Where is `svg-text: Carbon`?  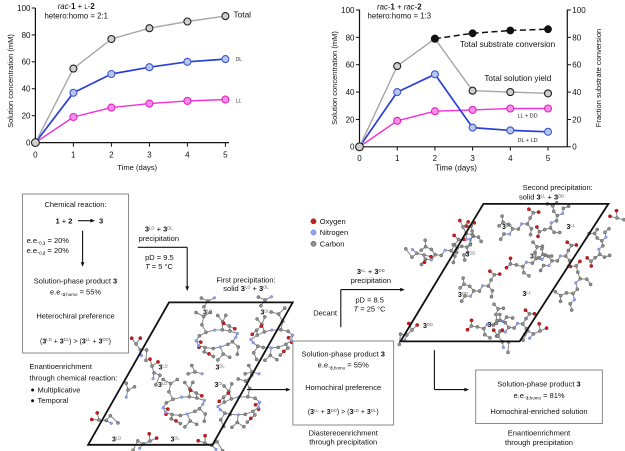
svg-text: Carbon is located at coordinates (332, 244).